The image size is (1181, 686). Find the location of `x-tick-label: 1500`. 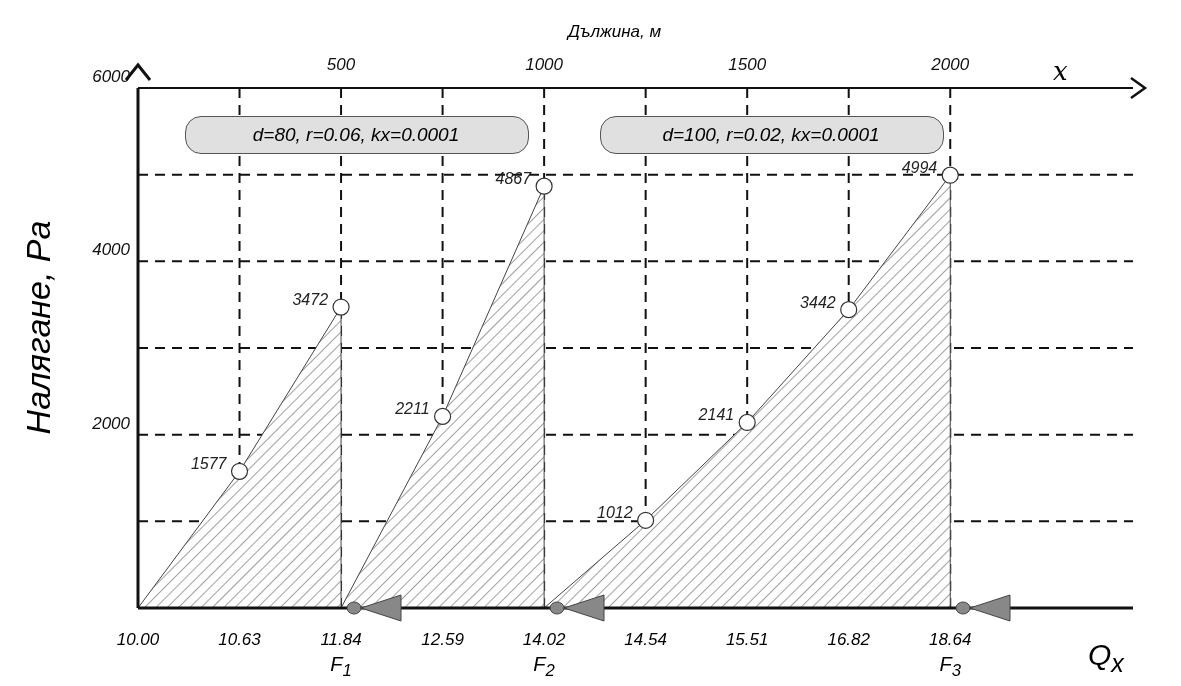

x-tick-label: 1500 is located at coordinates (747, 64).